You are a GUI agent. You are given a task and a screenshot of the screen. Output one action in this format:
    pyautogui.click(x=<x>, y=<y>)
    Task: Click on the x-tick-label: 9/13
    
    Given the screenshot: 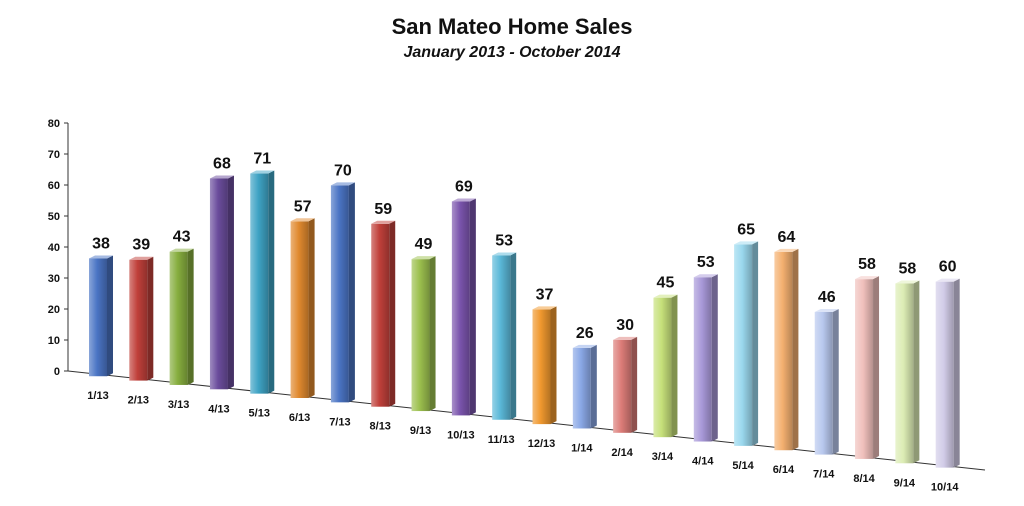 What is the action you would take?
    pyautogui.click(x=420, y=431)
    